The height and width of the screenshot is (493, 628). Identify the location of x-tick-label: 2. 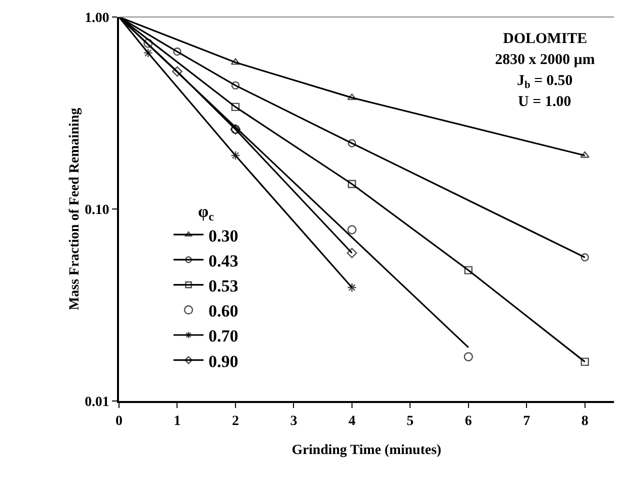
(235, 421).